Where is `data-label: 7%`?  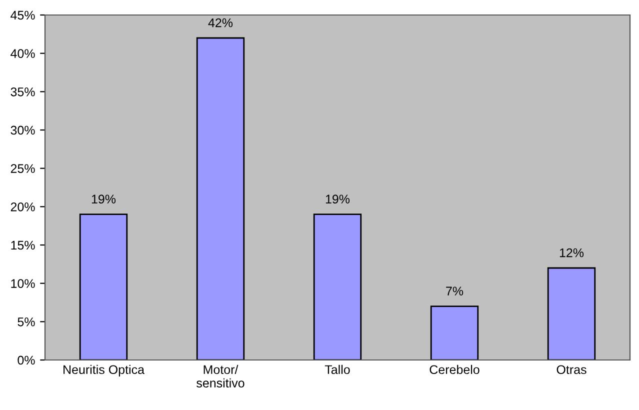 data-label: 7% is located at coordinates (455, 291).